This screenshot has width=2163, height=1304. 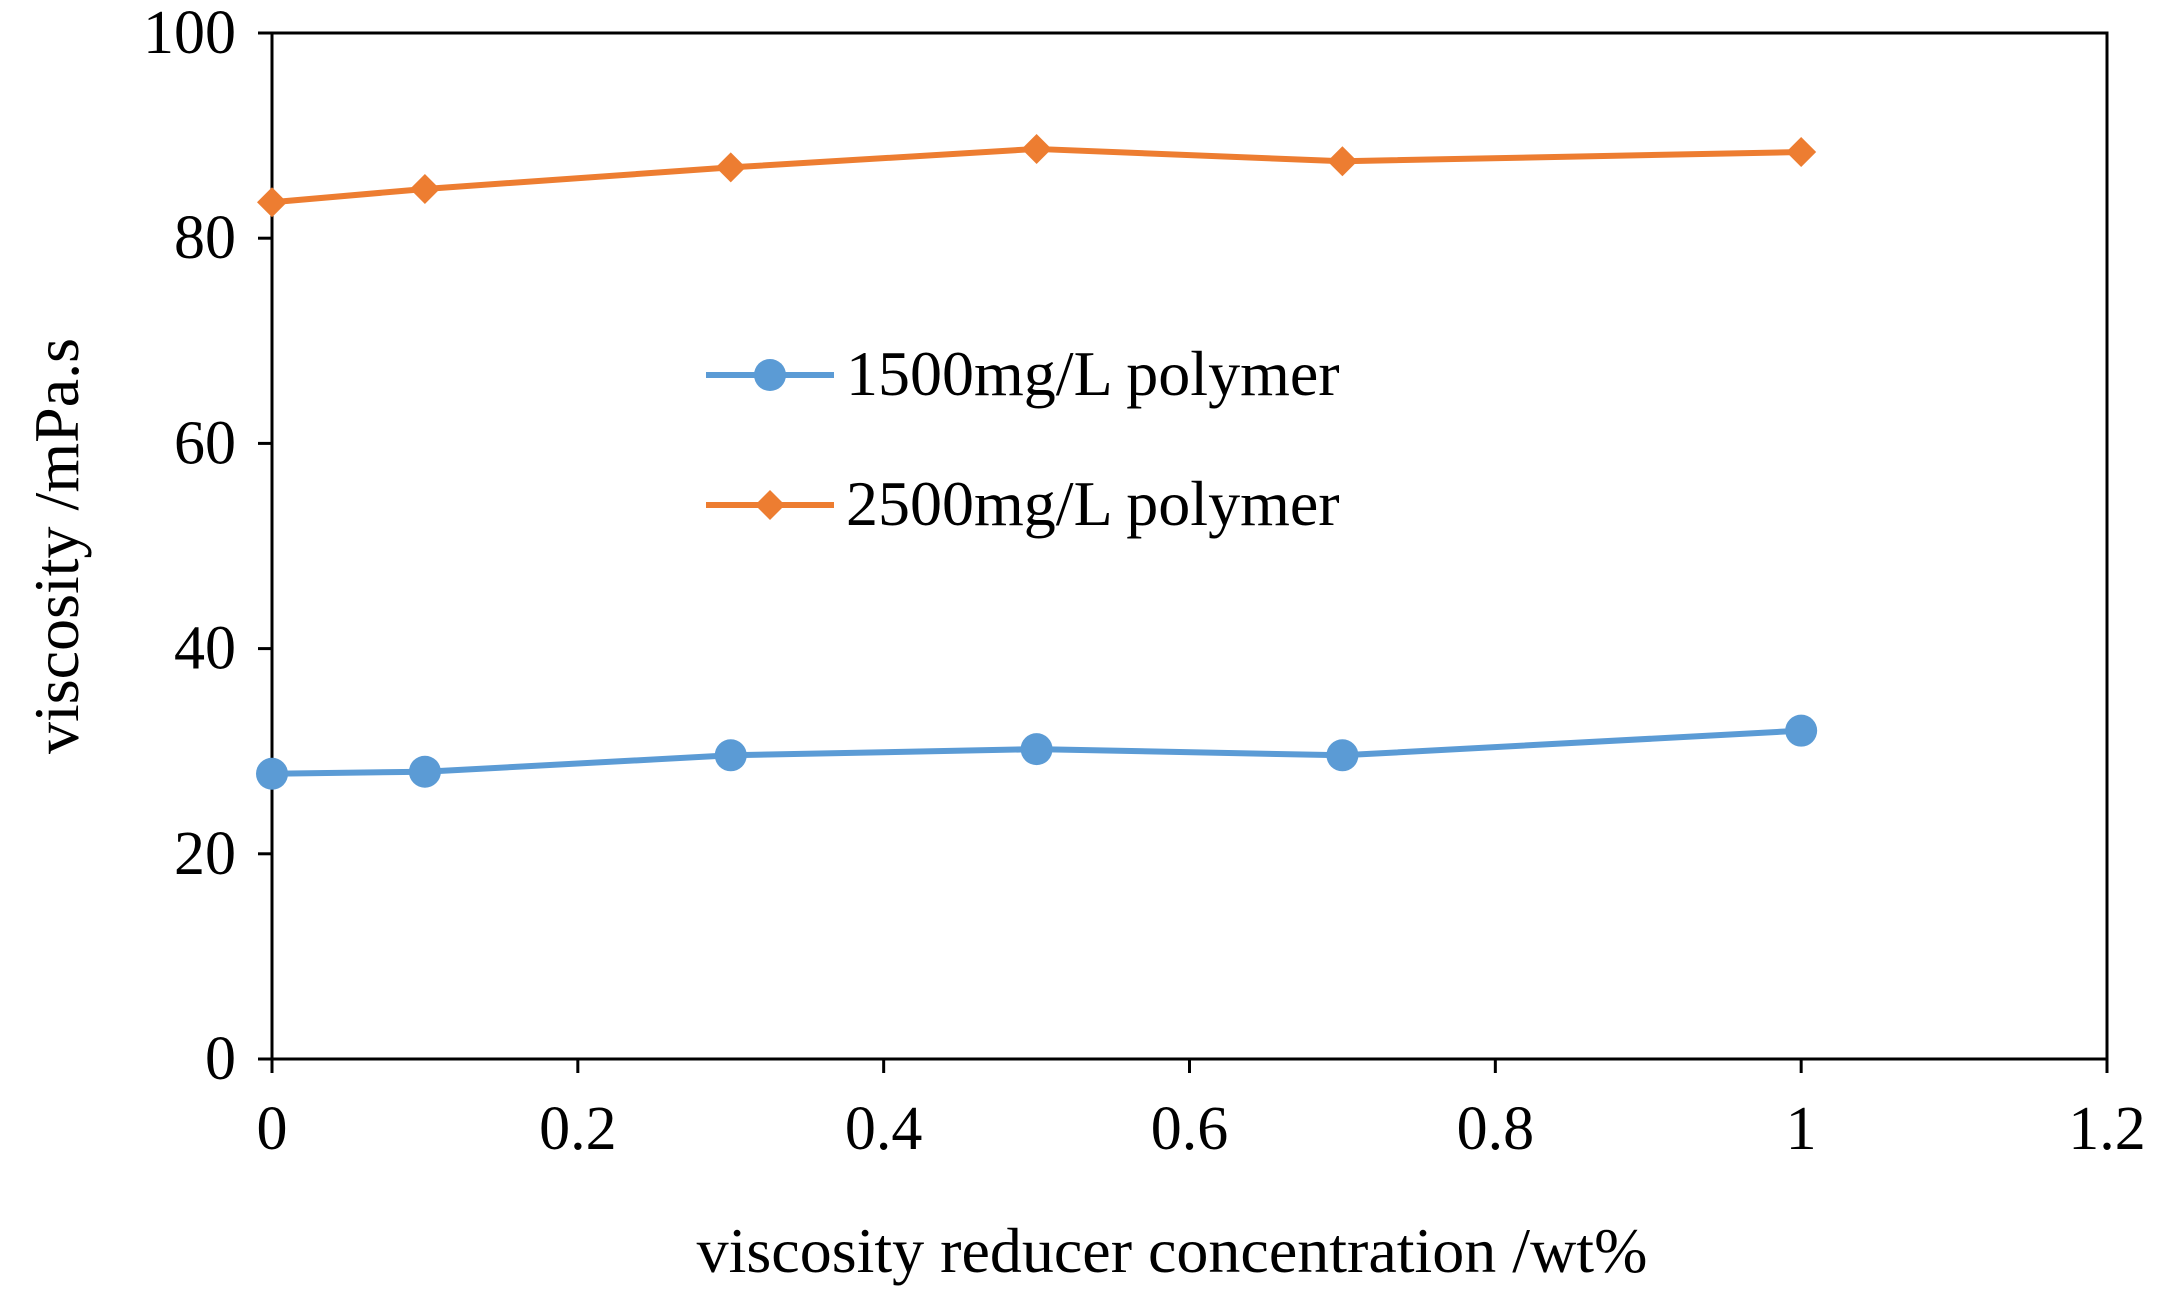 What do you see at coordinates (884, 1129) in the screenshot?
I see `x-tick-label: 0.4` at bounding box center [884, 1129].